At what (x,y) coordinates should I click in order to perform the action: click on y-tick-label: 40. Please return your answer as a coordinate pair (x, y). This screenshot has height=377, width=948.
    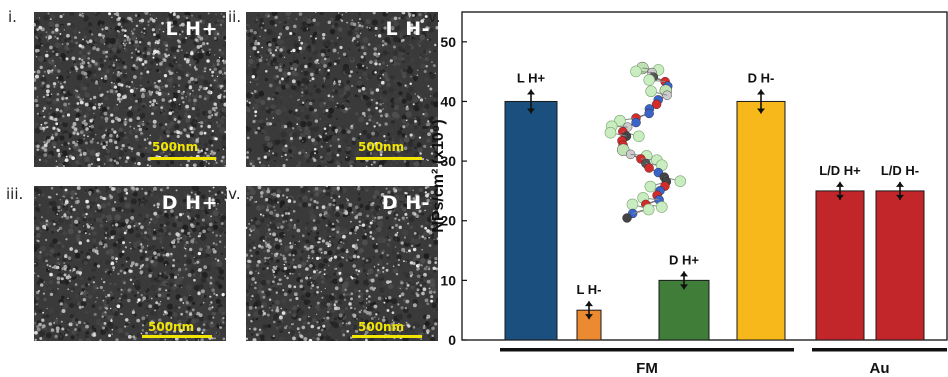
    Looking at the image, I should click on (448, 101).